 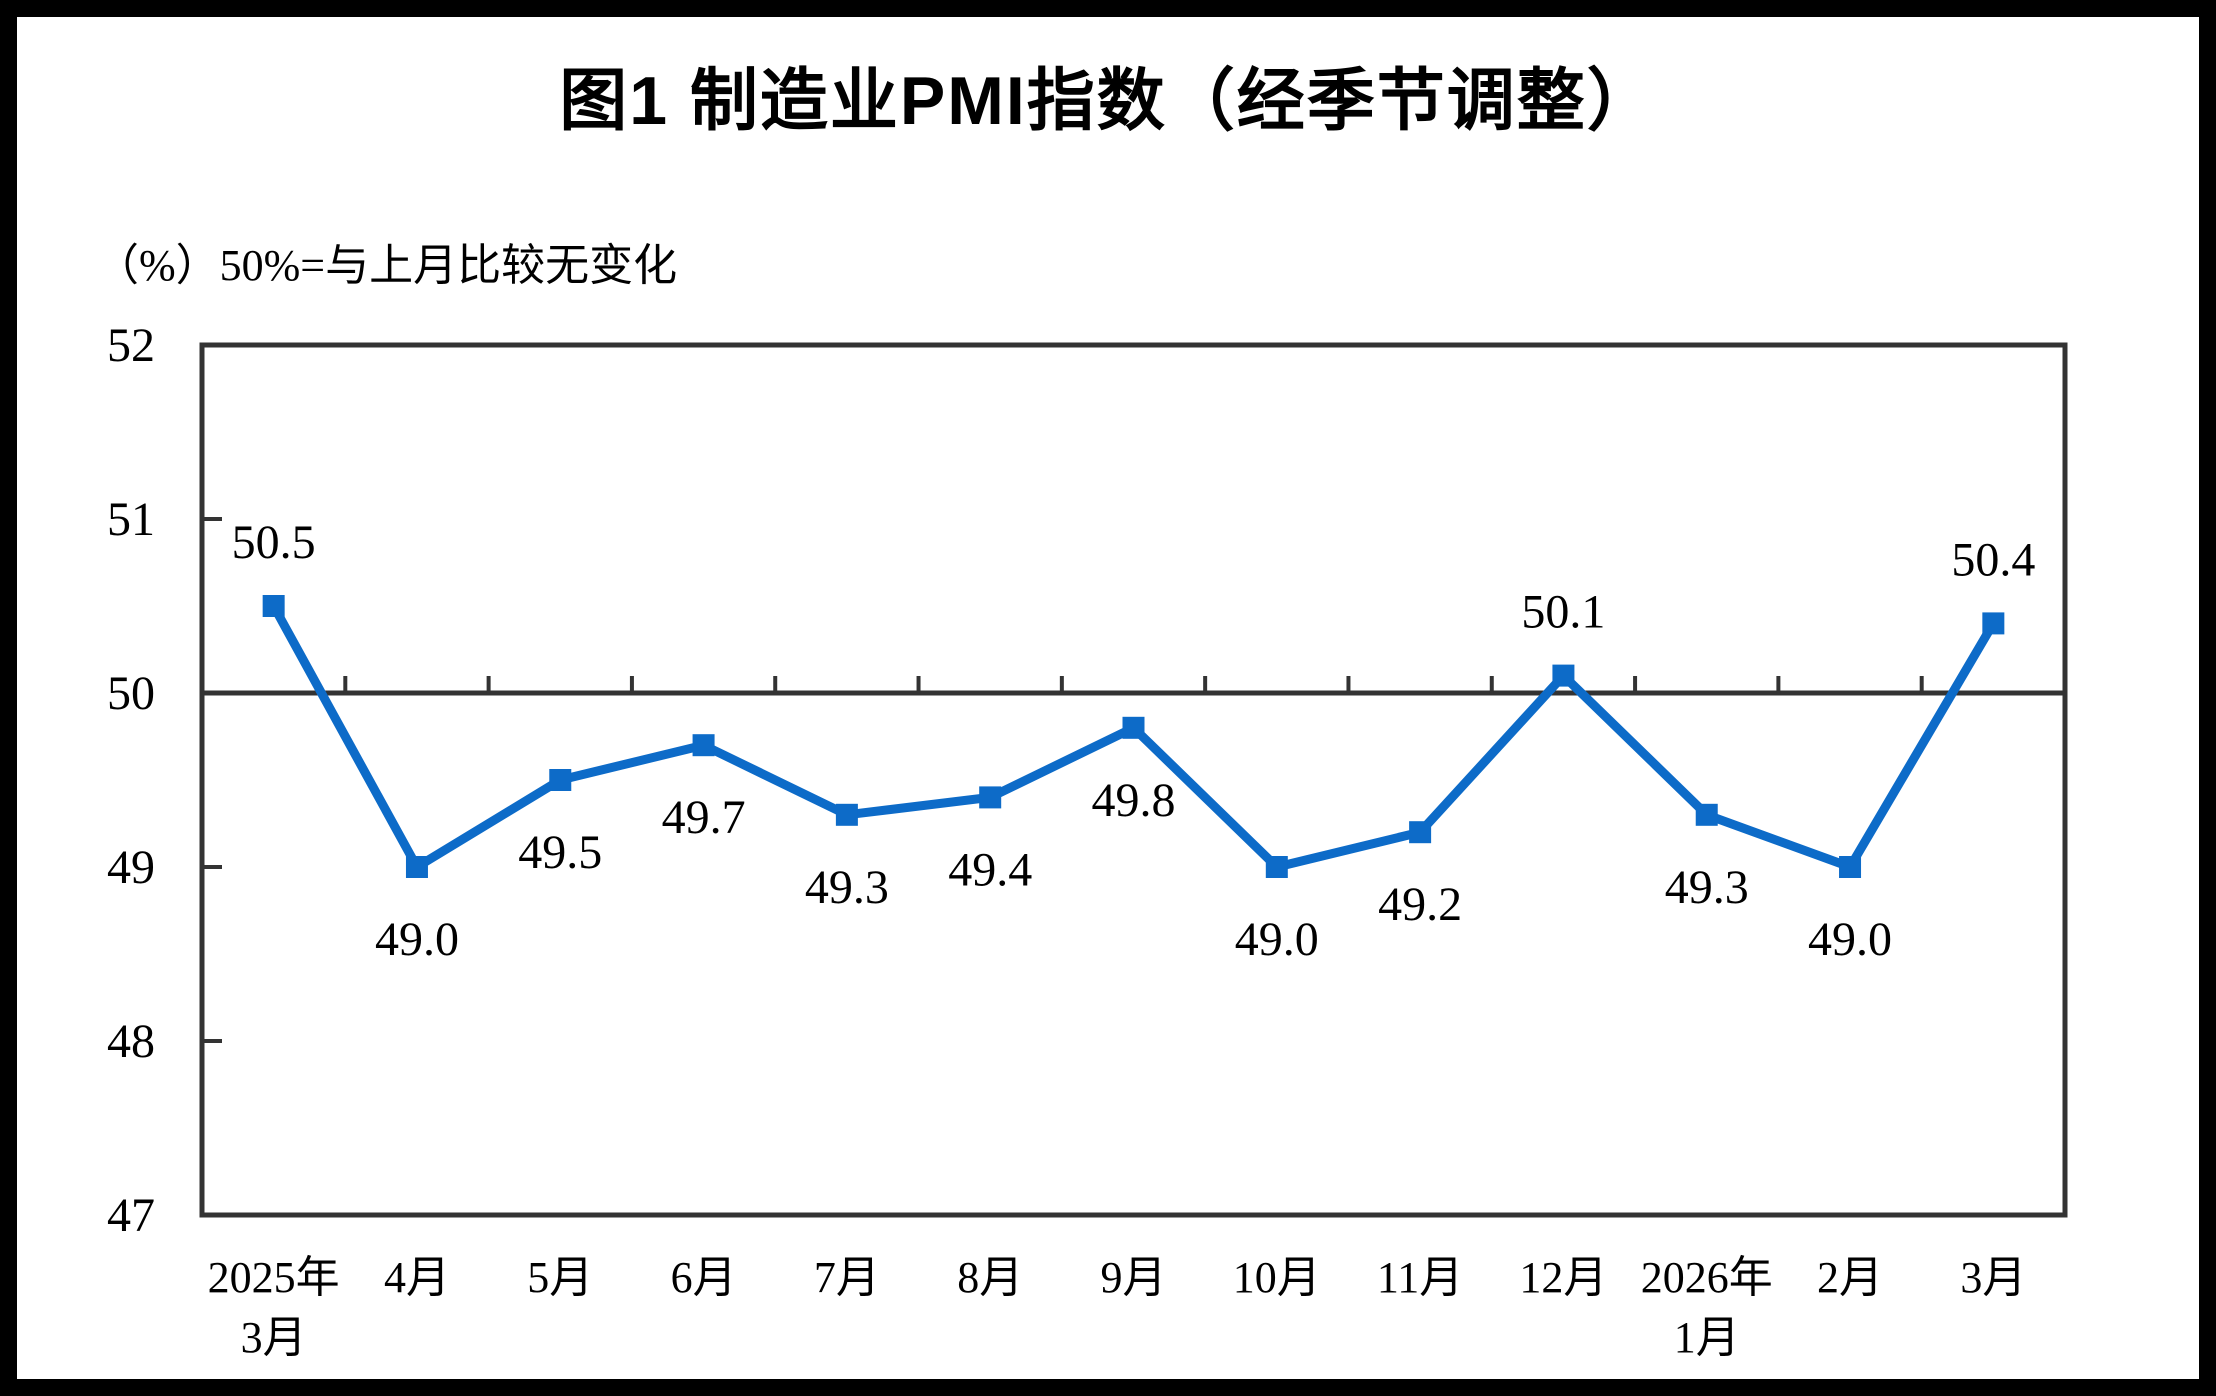 What do you see at coordinates (1850, 1277) in the screenshot?
I see `x-axis-label: 2月` at bounding box center [1850, 1277].